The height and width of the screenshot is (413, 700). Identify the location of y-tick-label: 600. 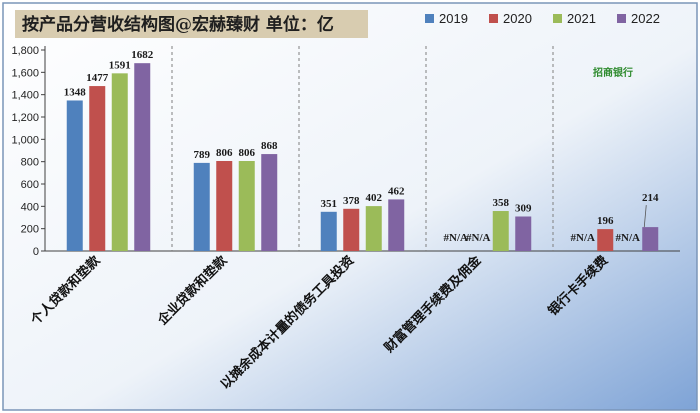
(30, 185).